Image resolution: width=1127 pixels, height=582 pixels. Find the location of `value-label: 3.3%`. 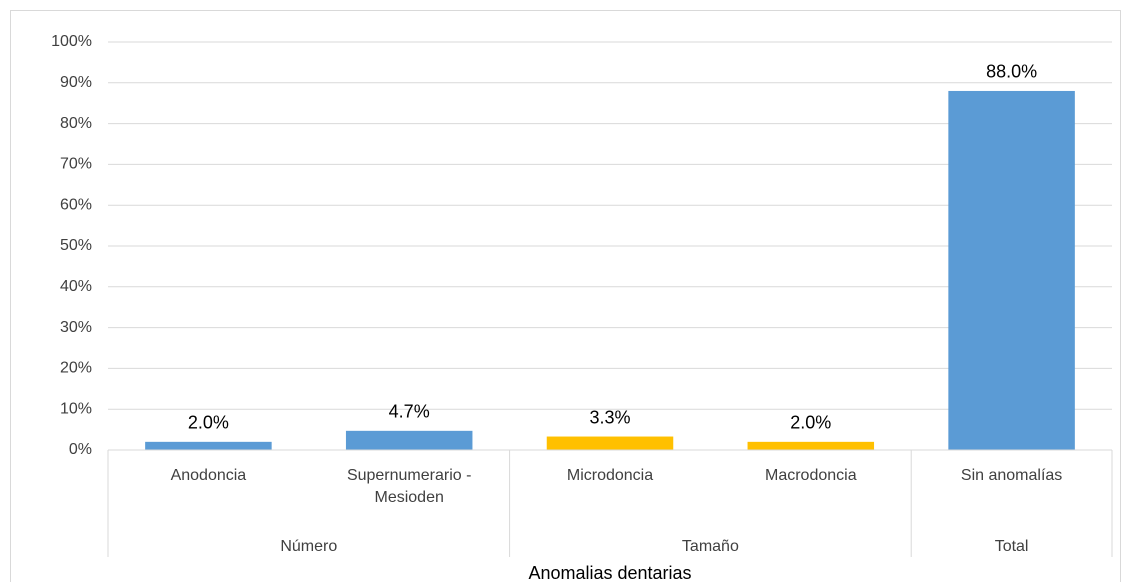

value-label: 3.3% is located at coordinates (609, 417).